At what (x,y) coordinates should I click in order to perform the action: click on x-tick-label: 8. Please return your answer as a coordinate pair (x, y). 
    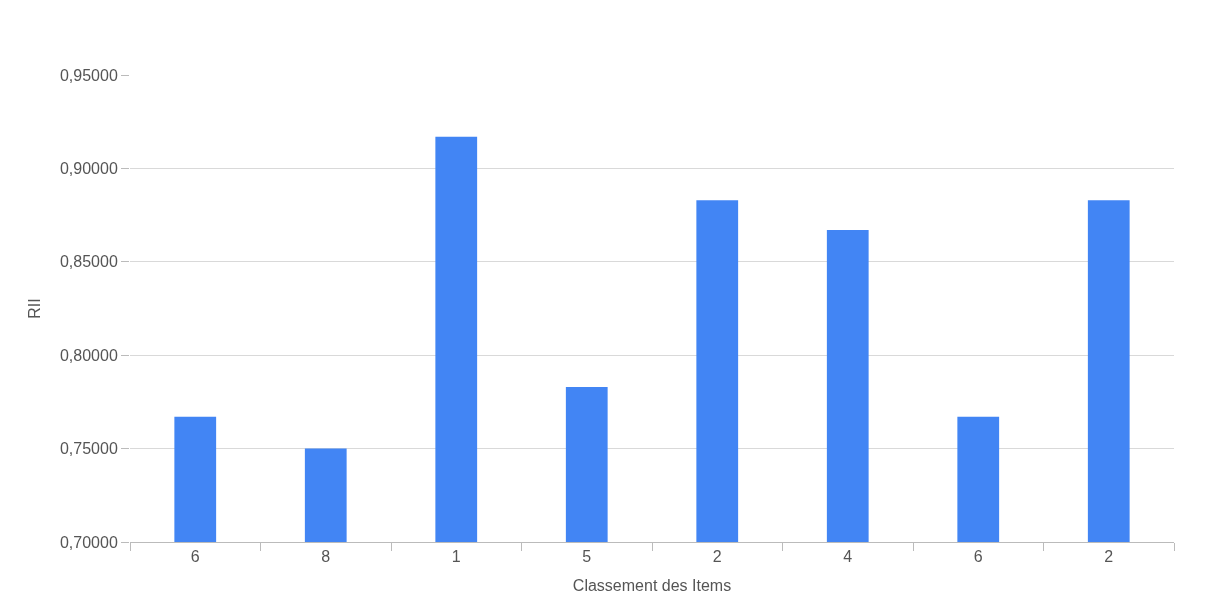
    Looking at the image, I should click on (326, 557).